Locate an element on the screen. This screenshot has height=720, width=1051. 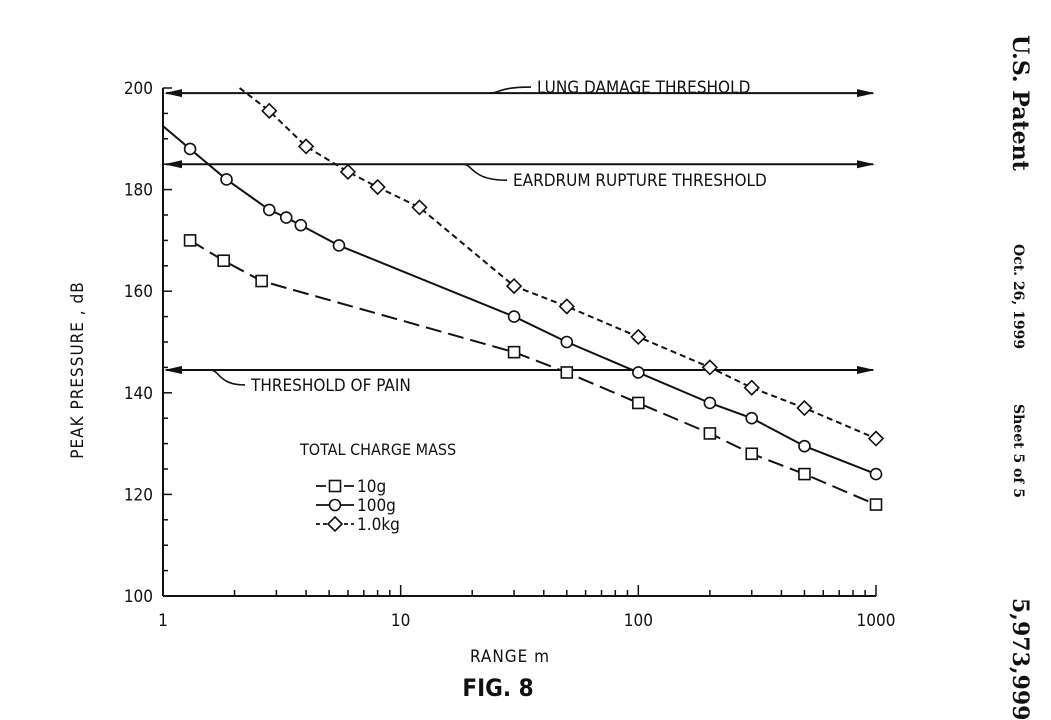
x-tick-label: 1 is located at coordinates (163, 621).